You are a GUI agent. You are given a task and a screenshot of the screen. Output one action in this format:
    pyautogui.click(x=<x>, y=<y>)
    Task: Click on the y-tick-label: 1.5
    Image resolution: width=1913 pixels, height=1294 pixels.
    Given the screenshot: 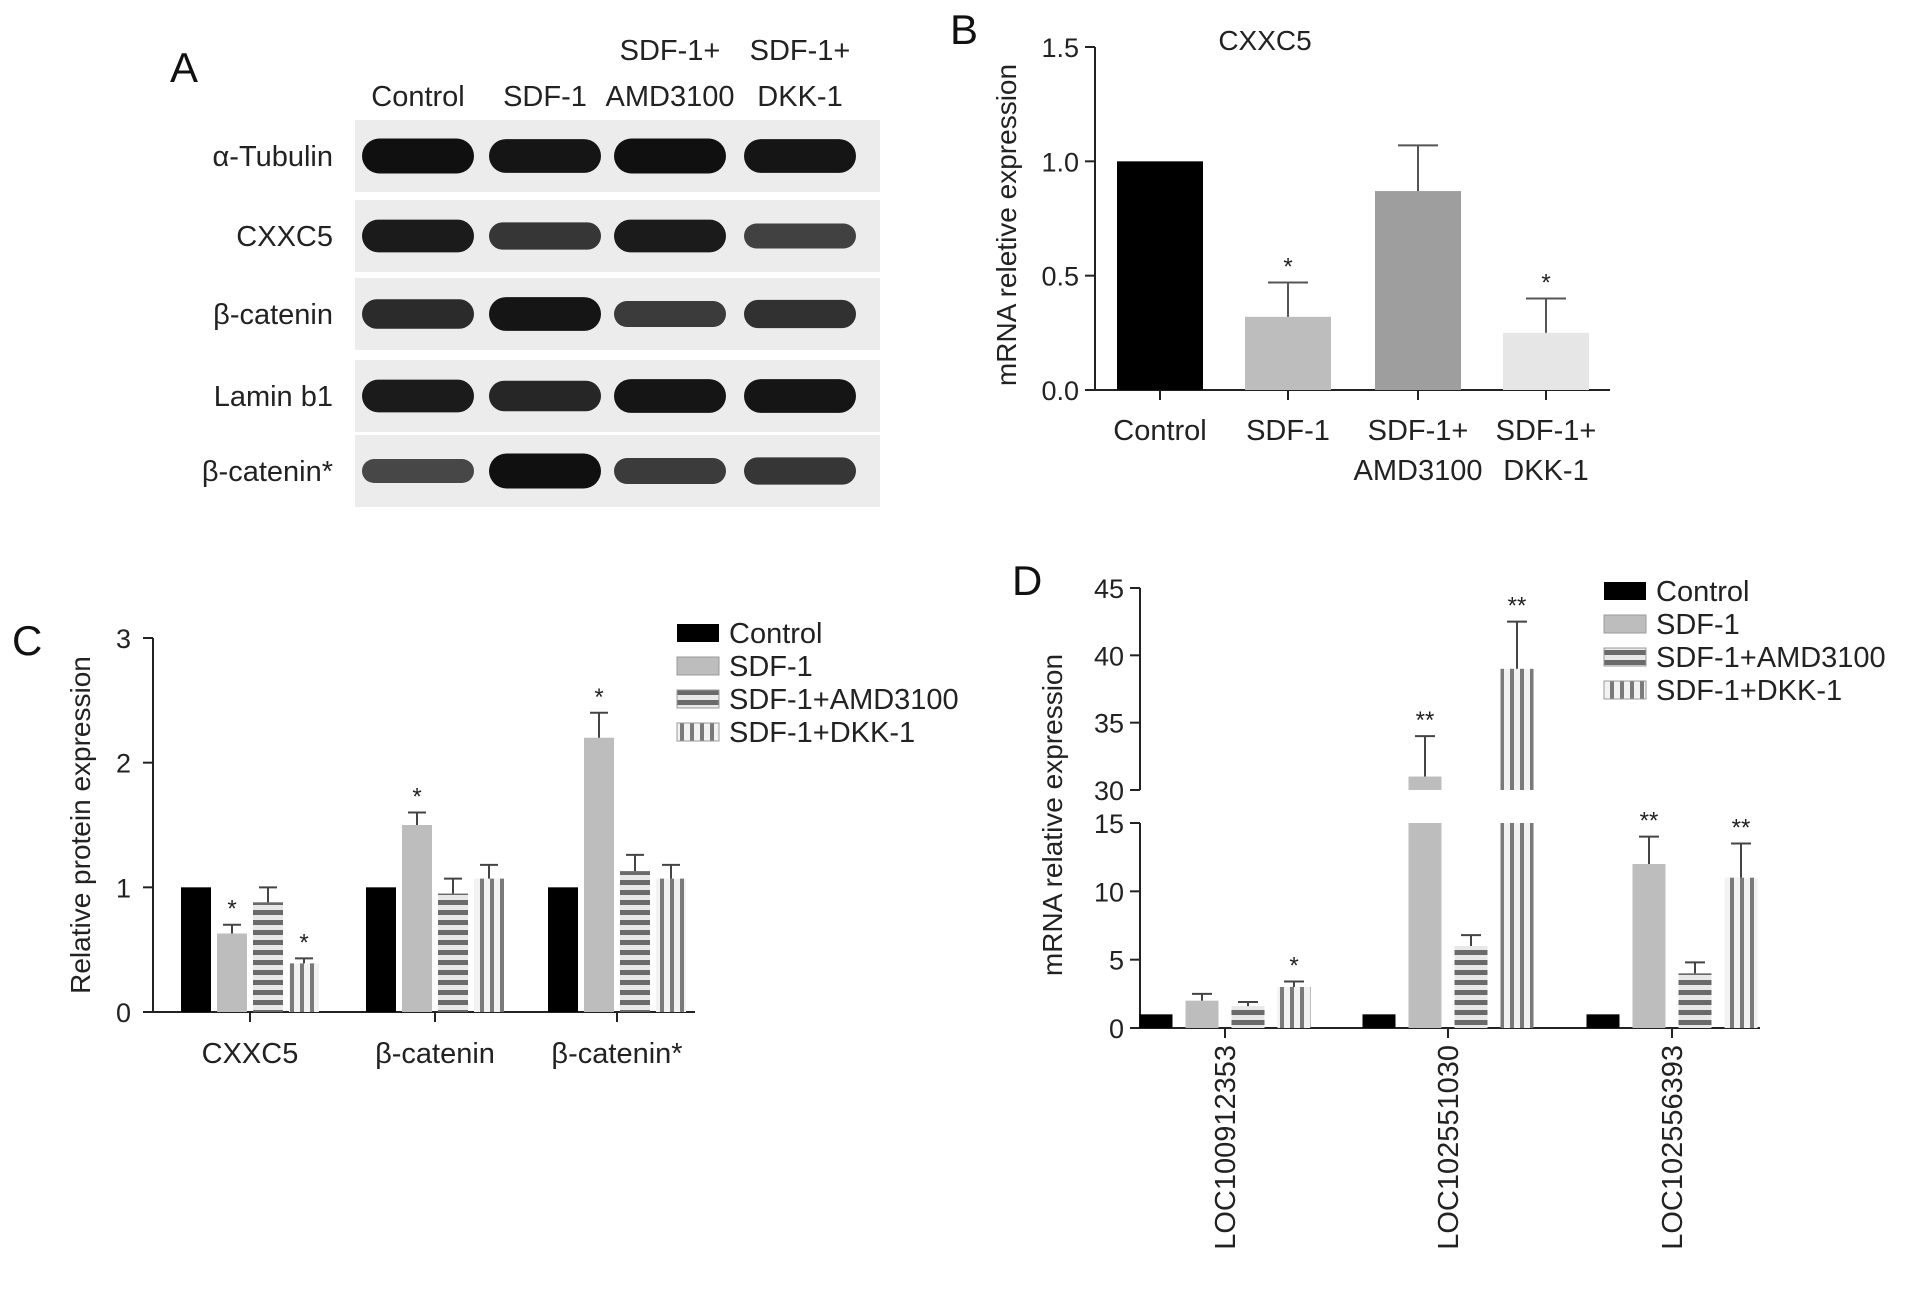 What is the action you would take?
    pyautogui.click(x=1060, y=48)
    